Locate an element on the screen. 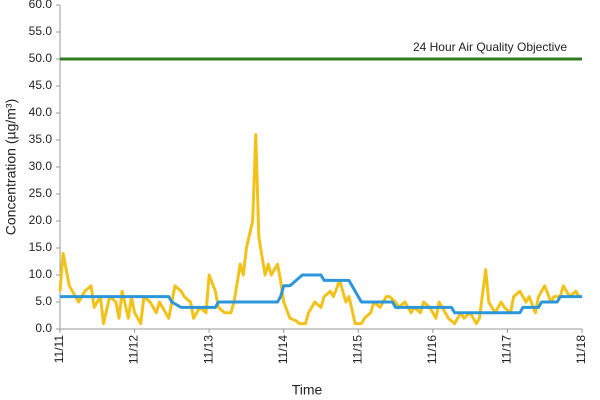 The height and width of the screenshot is (400, 600). y-tick-label: 55.0 is located at coordinates (41, 31).